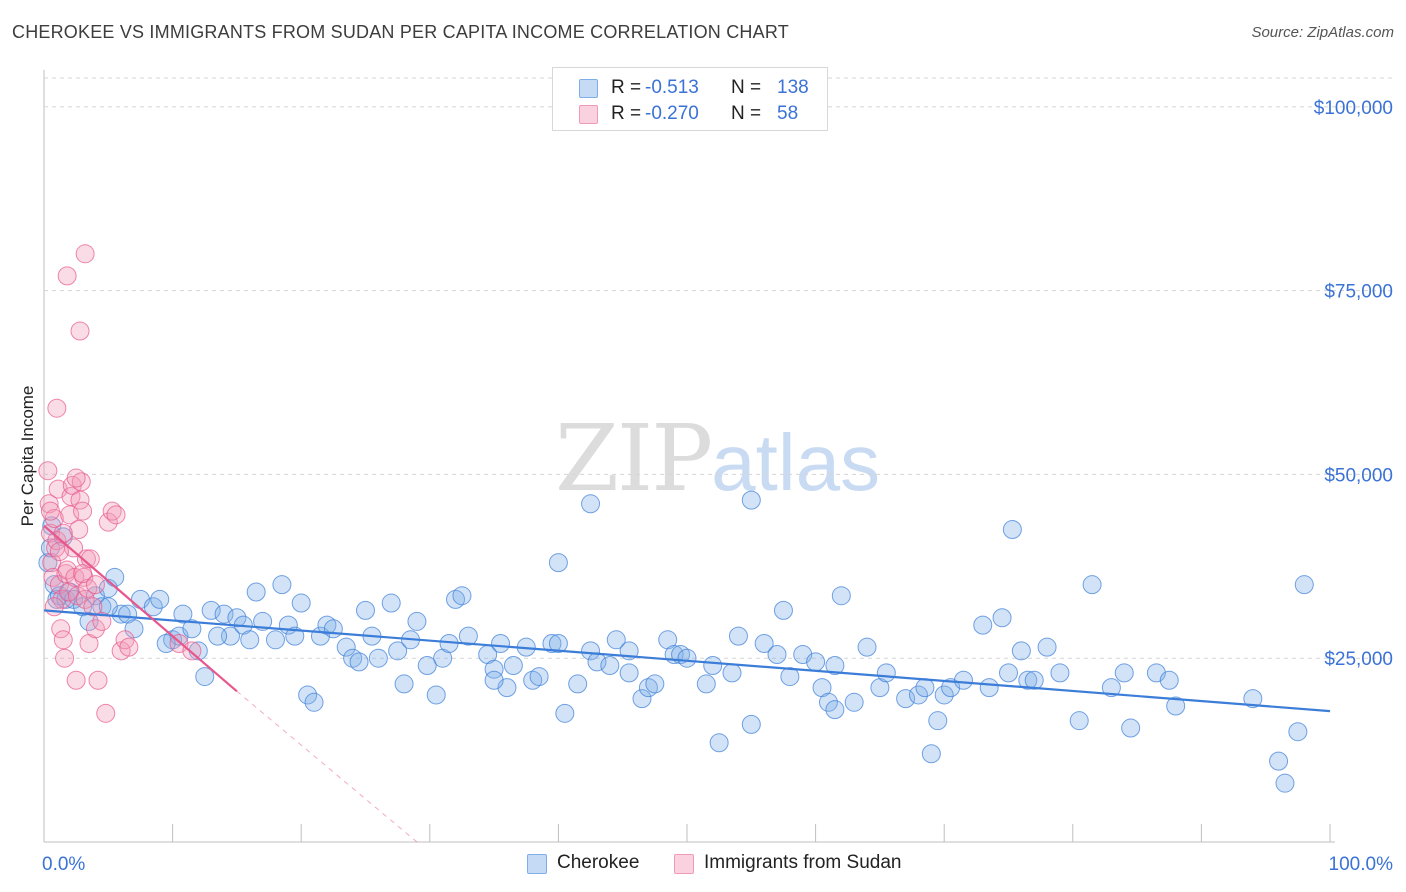  What do you see at coordinates (684, 864) in the screenshot?
I see `legend-swatch-sudan` at bounding box center [684, 864].